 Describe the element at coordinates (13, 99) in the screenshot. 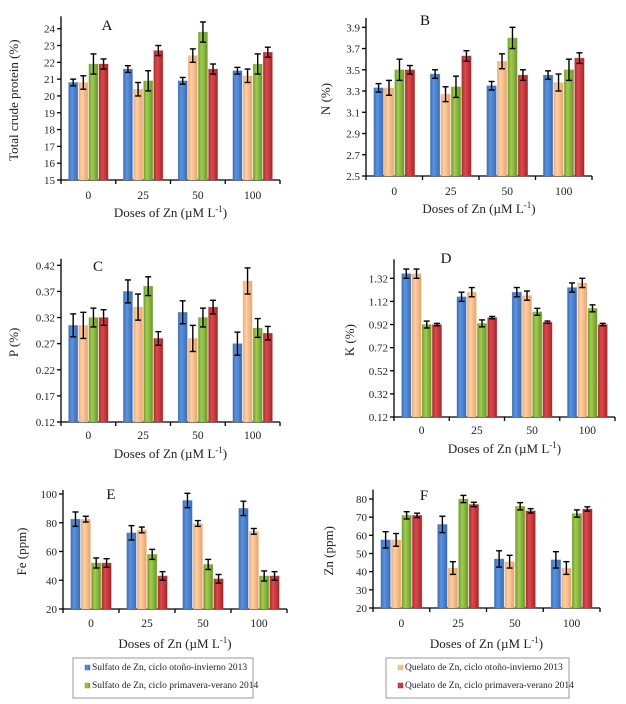

I see `y-axis-title: Total crude protein (%)` at that location.